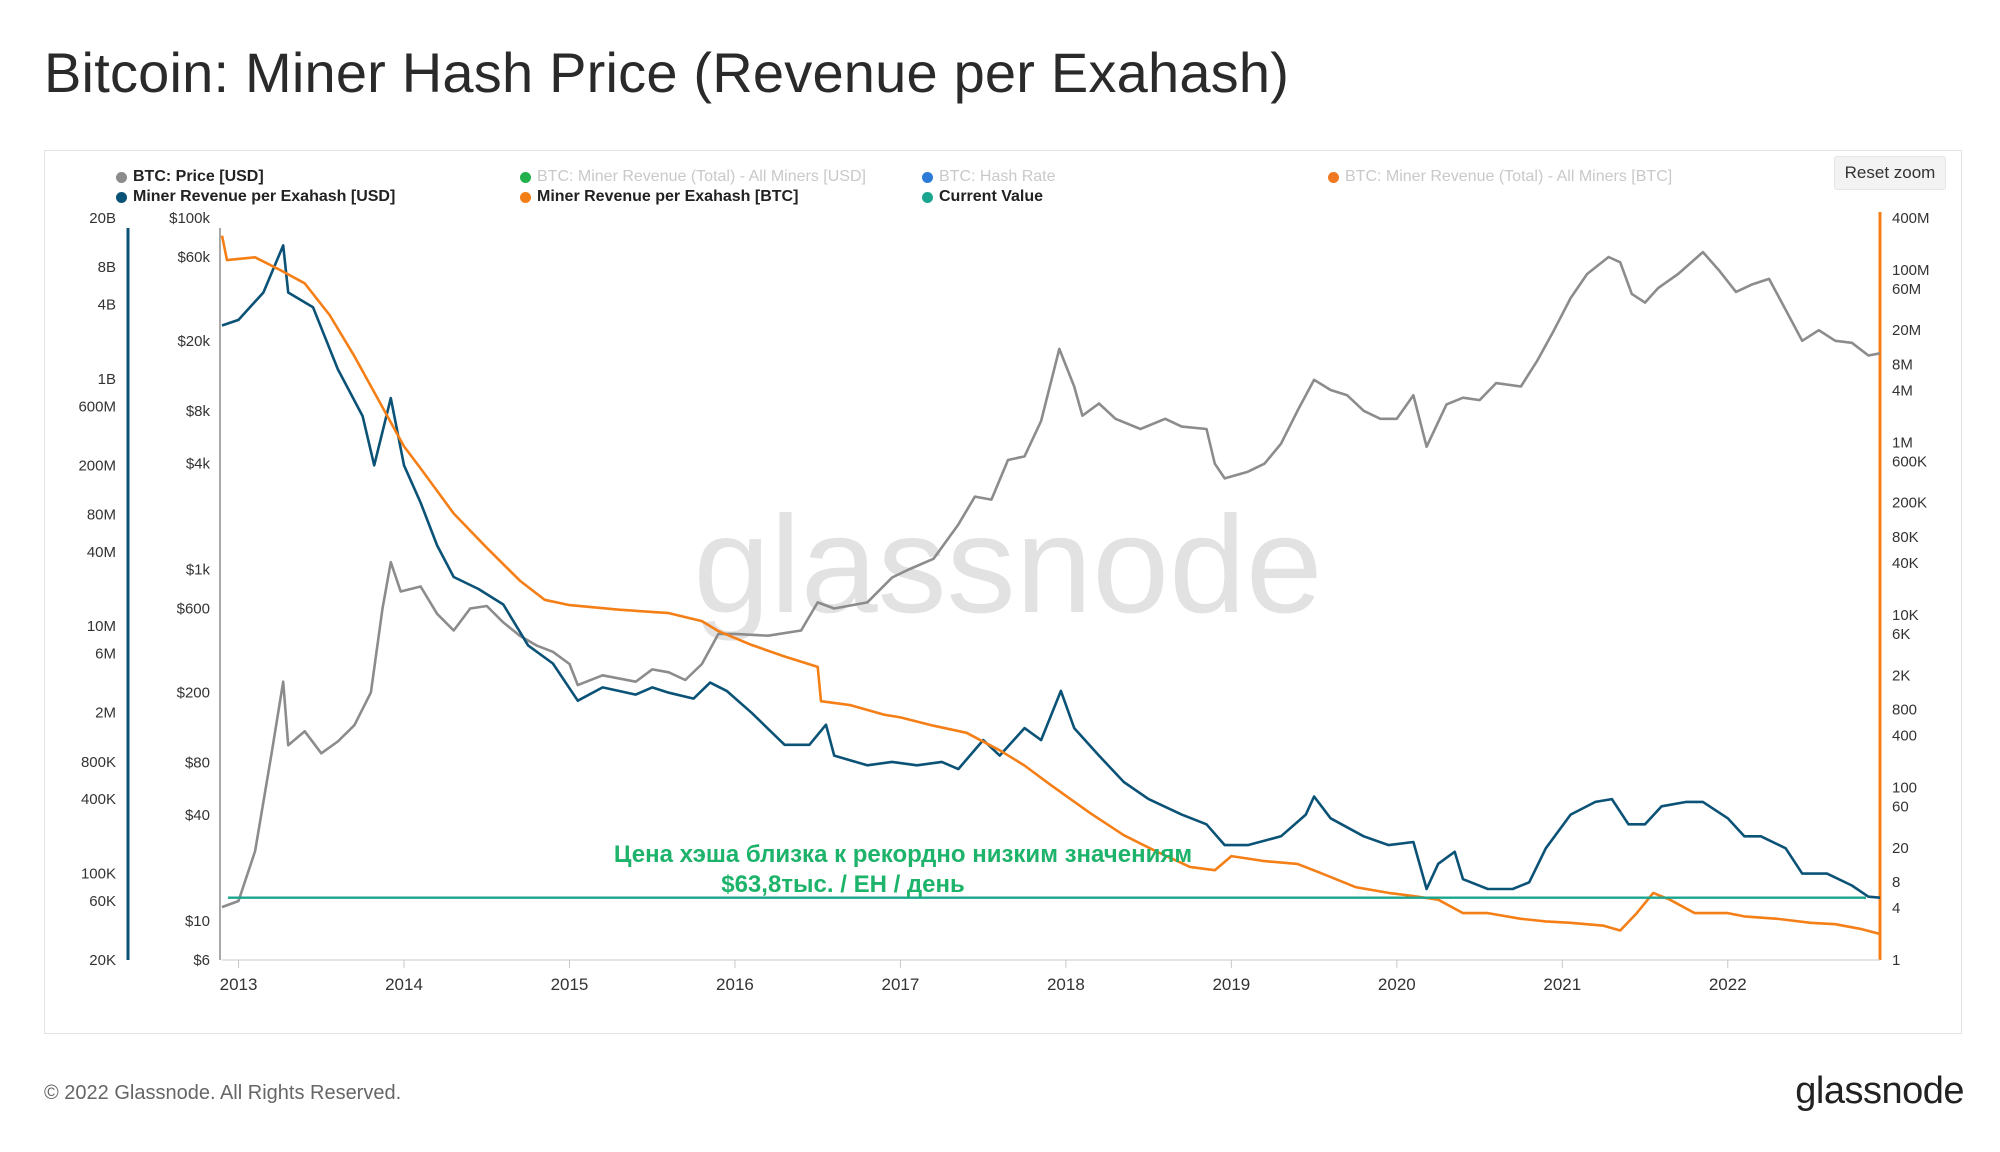 The width and height of the screenshot is (2000, 1152). What do you see at coordinates (264, 196) in the screenshot?
I see `legend-label: Miner Revenue per Exahash [USD]` at bounding box center [264, 196].